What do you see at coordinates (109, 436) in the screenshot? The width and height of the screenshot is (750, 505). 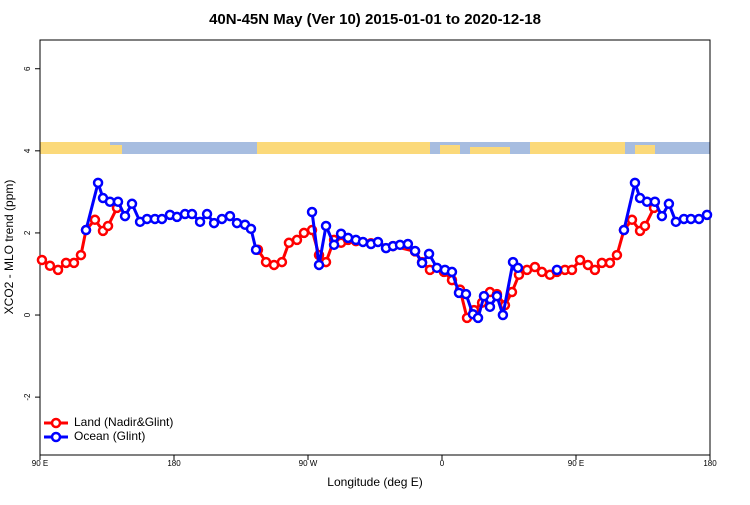 I see `legend-label: Ocean (Glint)` at bounding box center [109, 436].